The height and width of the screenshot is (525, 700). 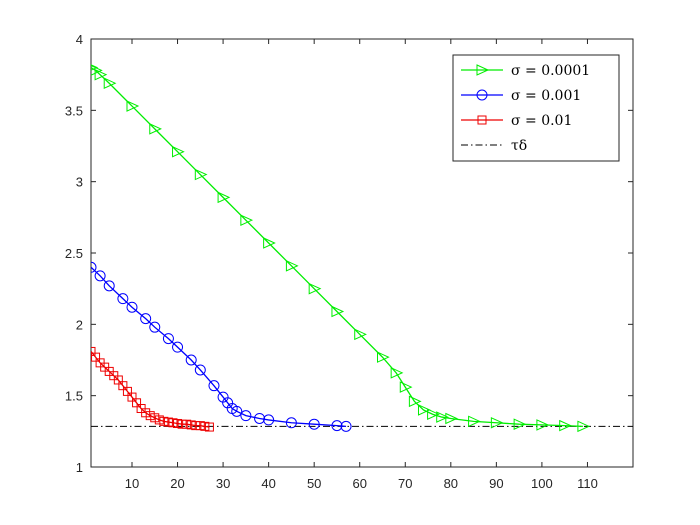 I want to click on y-tick-label: 3, so click(x=79, y=182).